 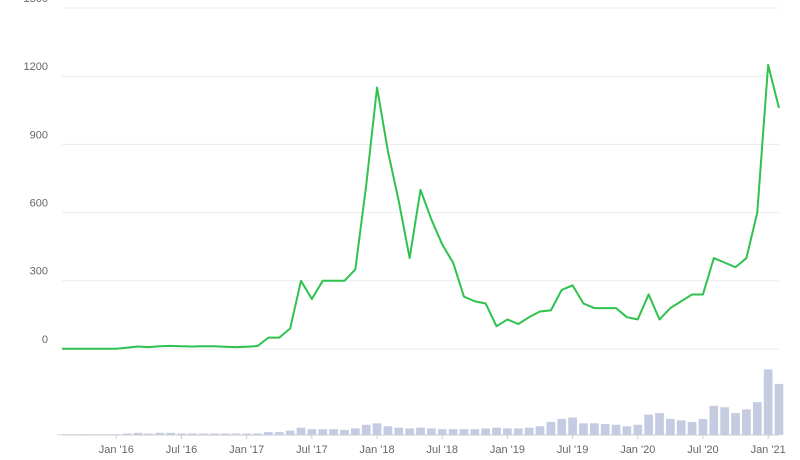 What do you see at coordinates (45, 340) in the screenshot?
I see `y-tick-label: 0` at bounding box center [45, 340].